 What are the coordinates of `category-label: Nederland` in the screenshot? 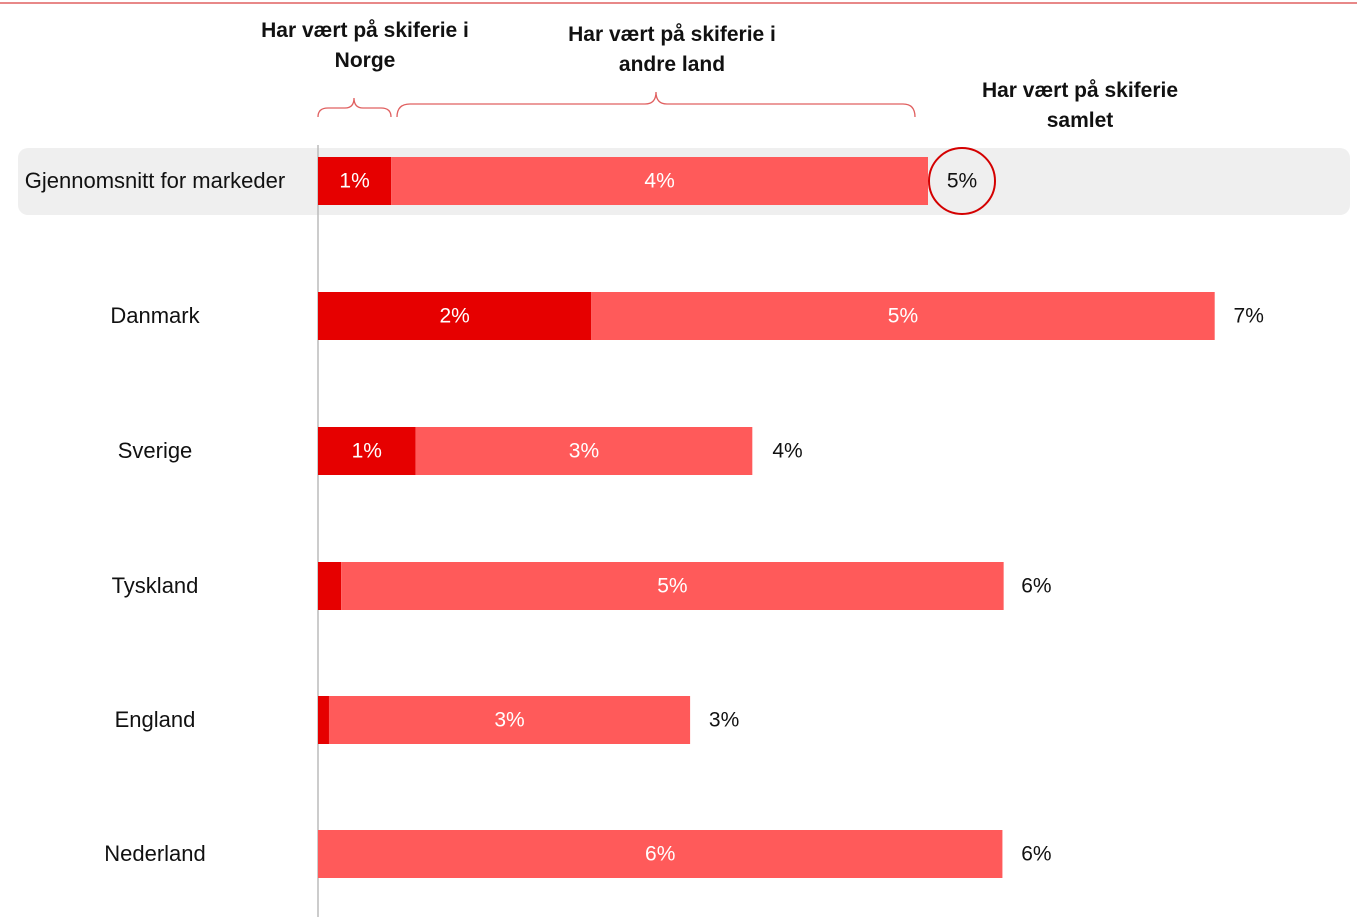 It's located at (155, 853).